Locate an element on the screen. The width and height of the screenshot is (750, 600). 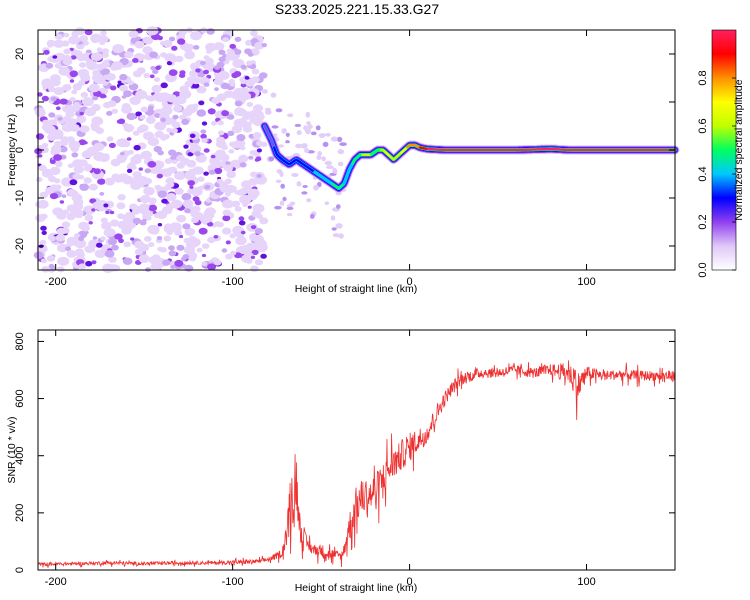
figure-title: S233.2025.221.15.33.G27 is located at coordinates (357, 9).